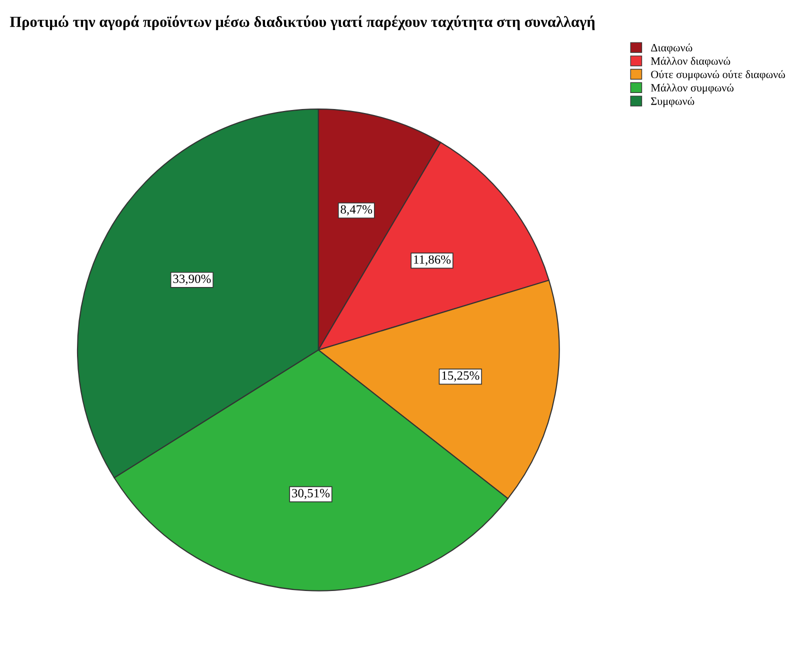 This screenshot has height=651, width=806. I want to click on legend-label: Ούτε συμφωνώ ούτε διαφωνώ, so click(718, 75).